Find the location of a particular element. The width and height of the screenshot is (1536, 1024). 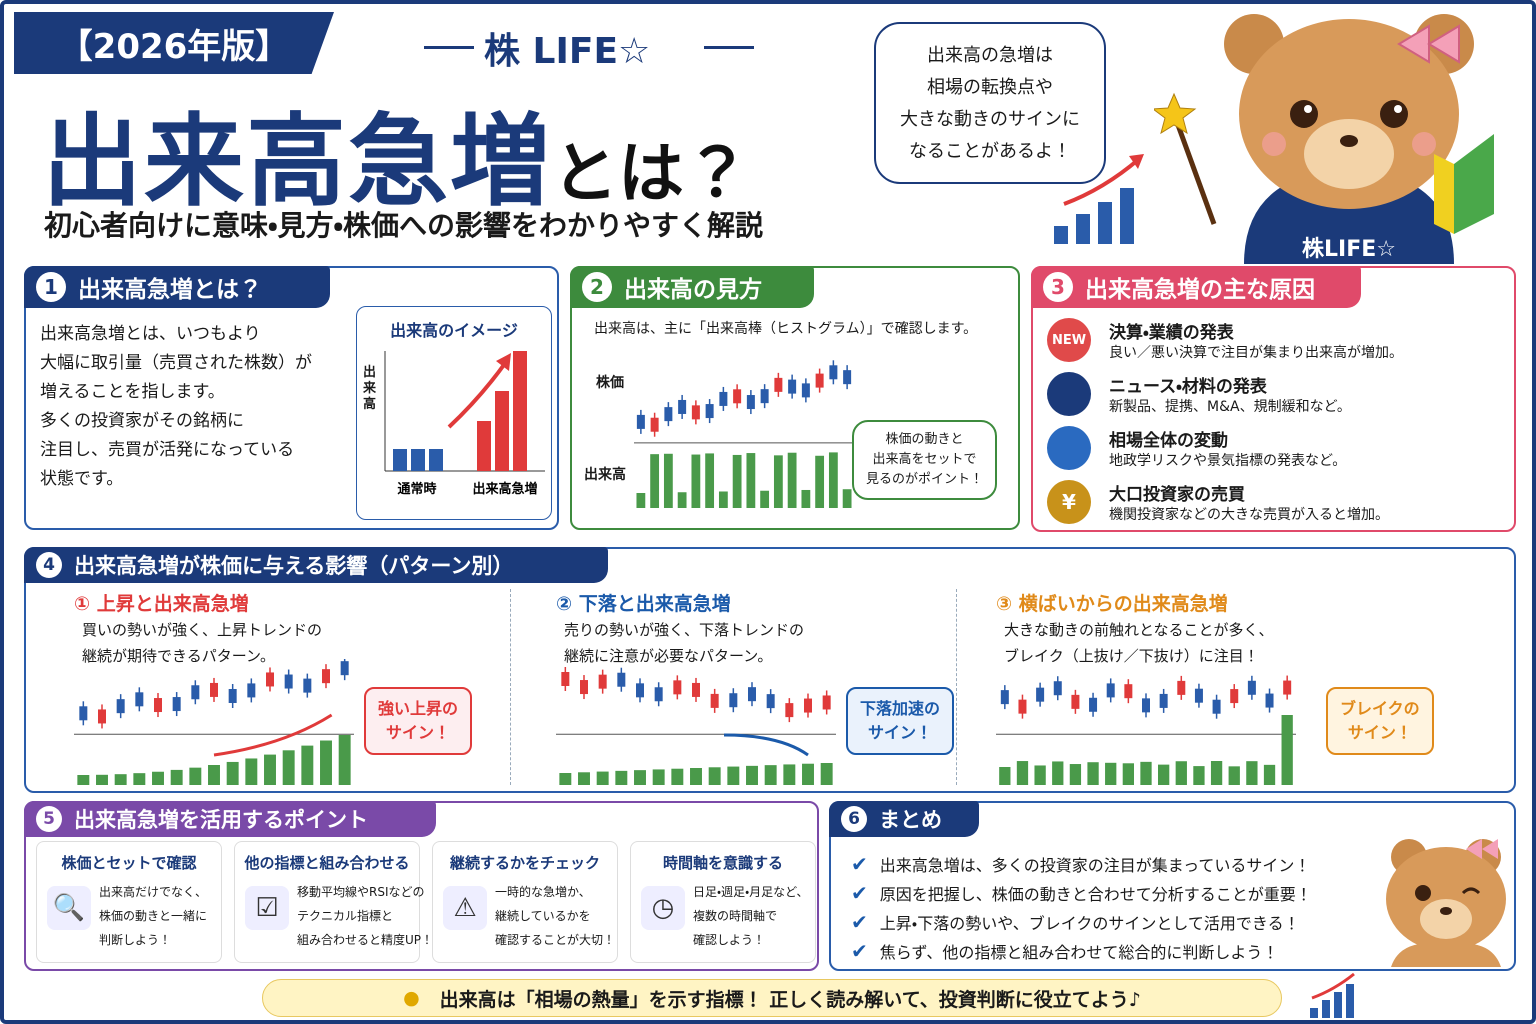

text-line: 大きな動きのサインに is located at coordinates (990, 119).